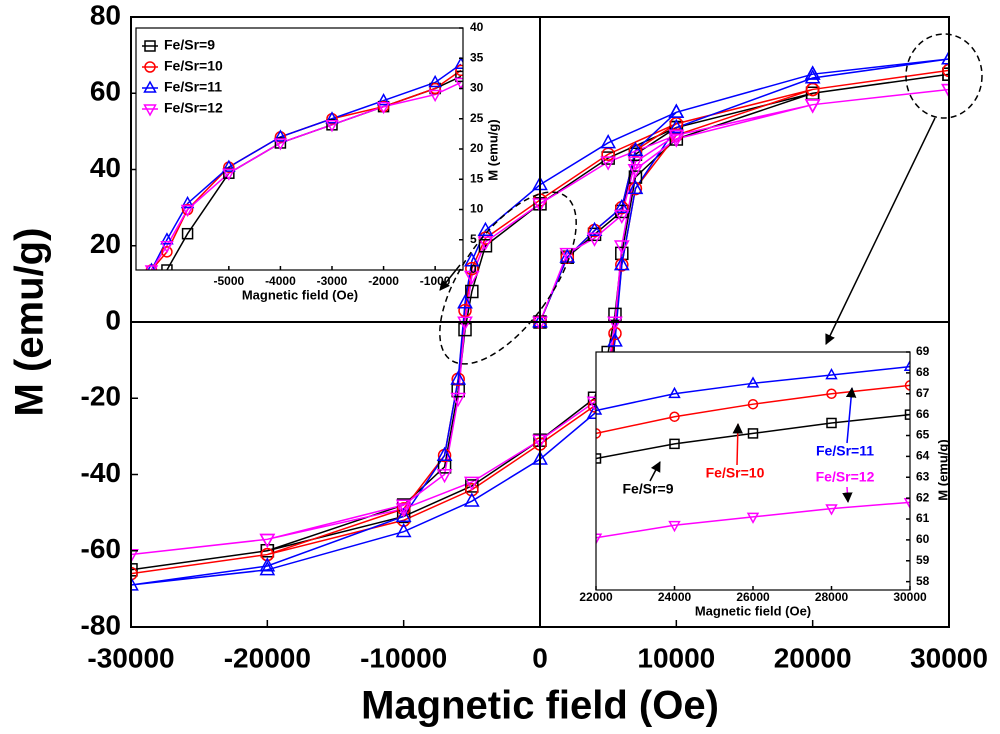 This screenshot has height=734, width=1000. Describe the element at coordinates (477, 178) in the screenshot. I see `y-tick-label: 15` at that location.